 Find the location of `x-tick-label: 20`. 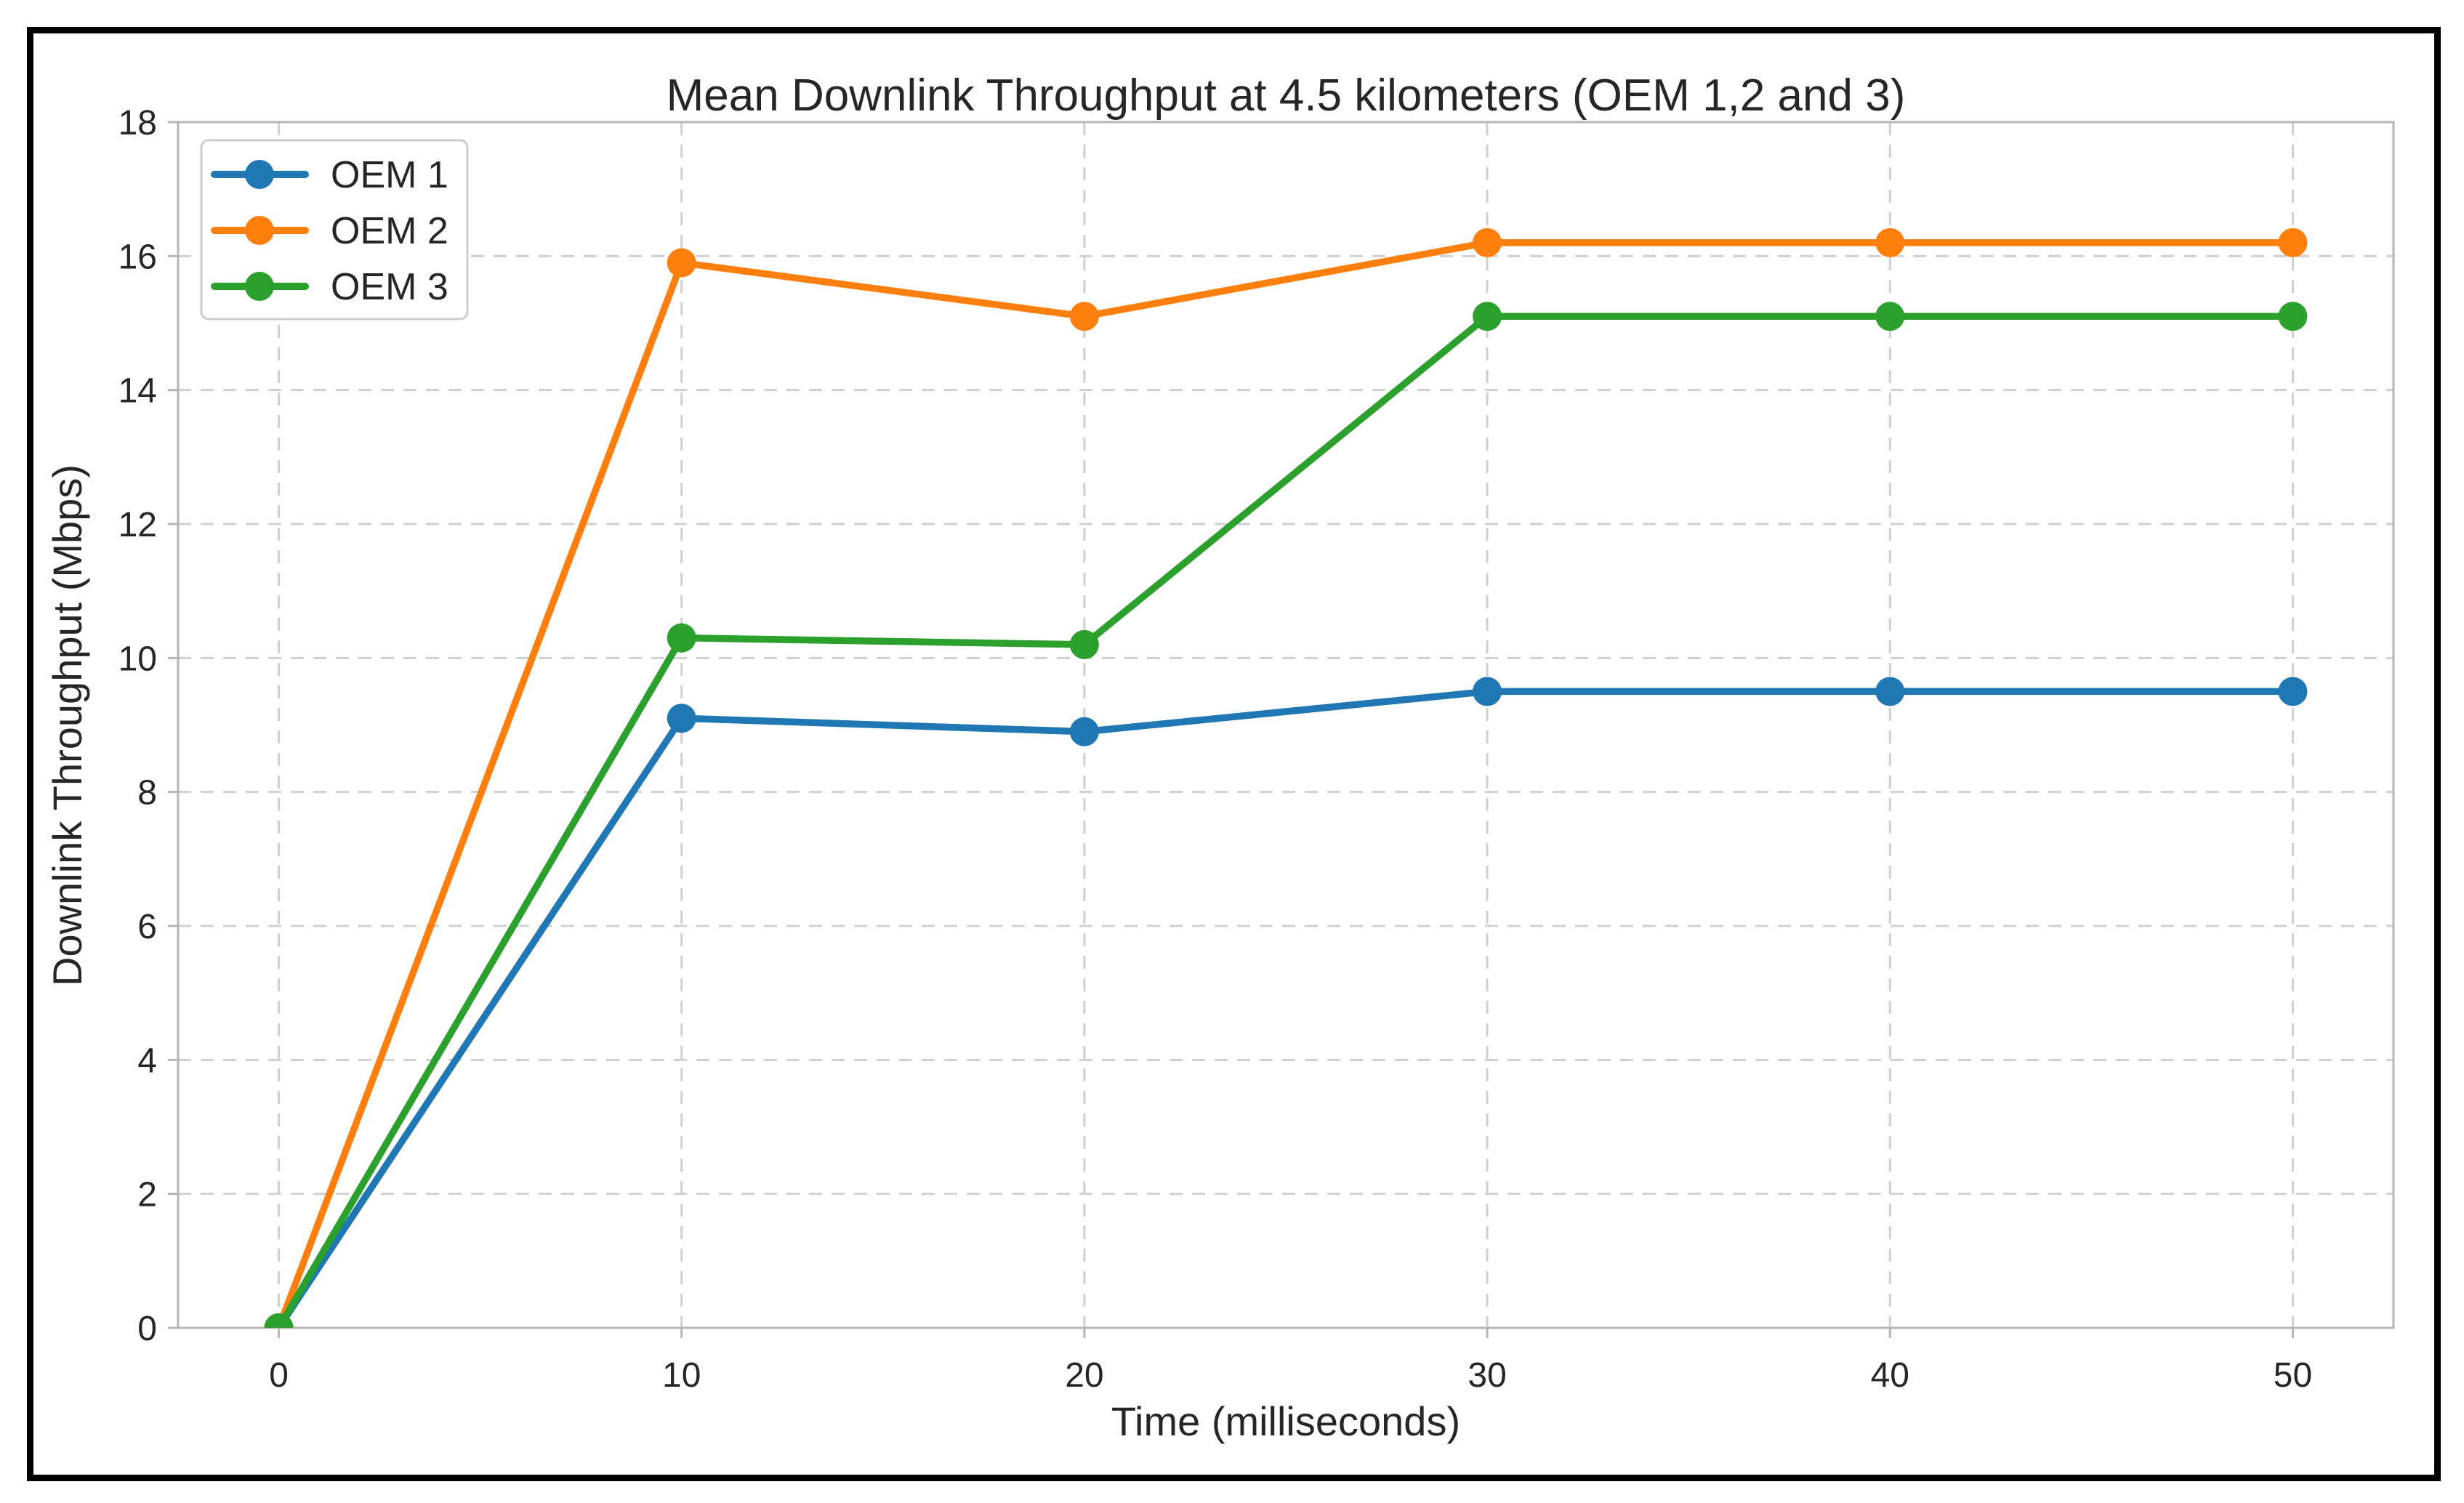

x-tick-label: 20 is located at coordinates (1084, 1375).